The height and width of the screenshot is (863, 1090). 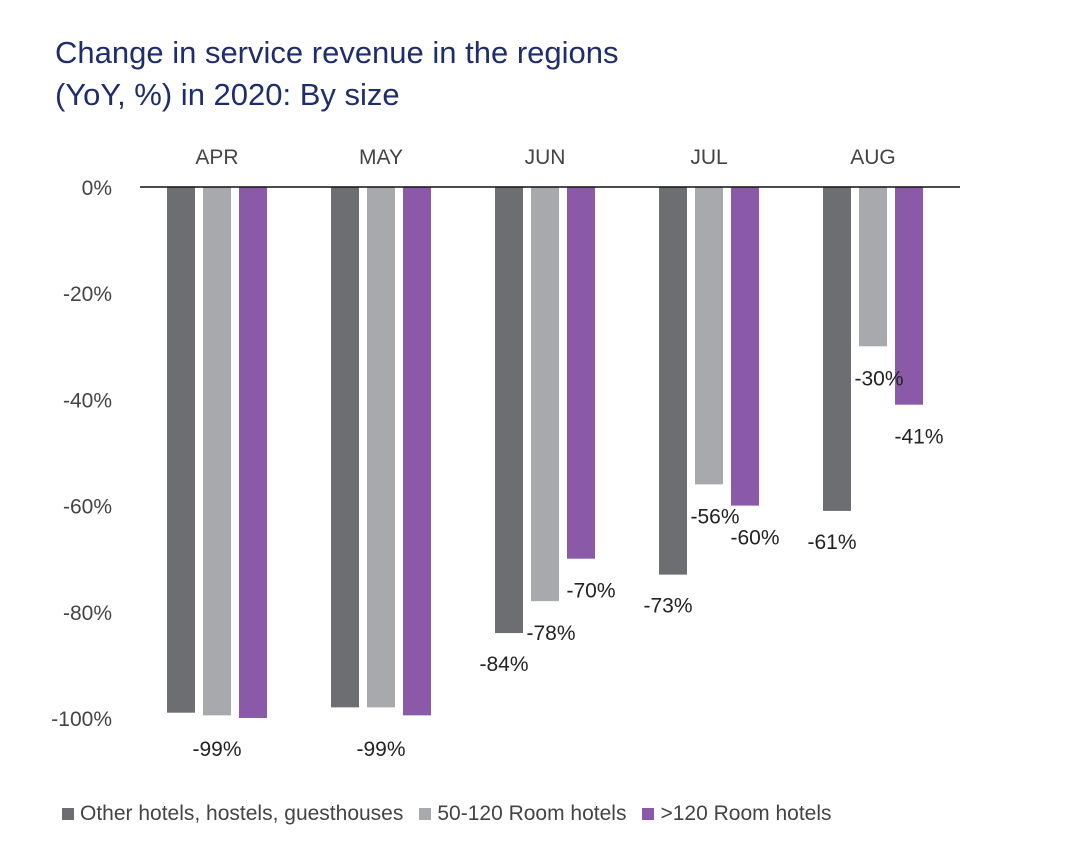 What do you see at coordinates (754, 538) in the screenshot?
I see `data-label: -60%` at bounding box center [754, 538].